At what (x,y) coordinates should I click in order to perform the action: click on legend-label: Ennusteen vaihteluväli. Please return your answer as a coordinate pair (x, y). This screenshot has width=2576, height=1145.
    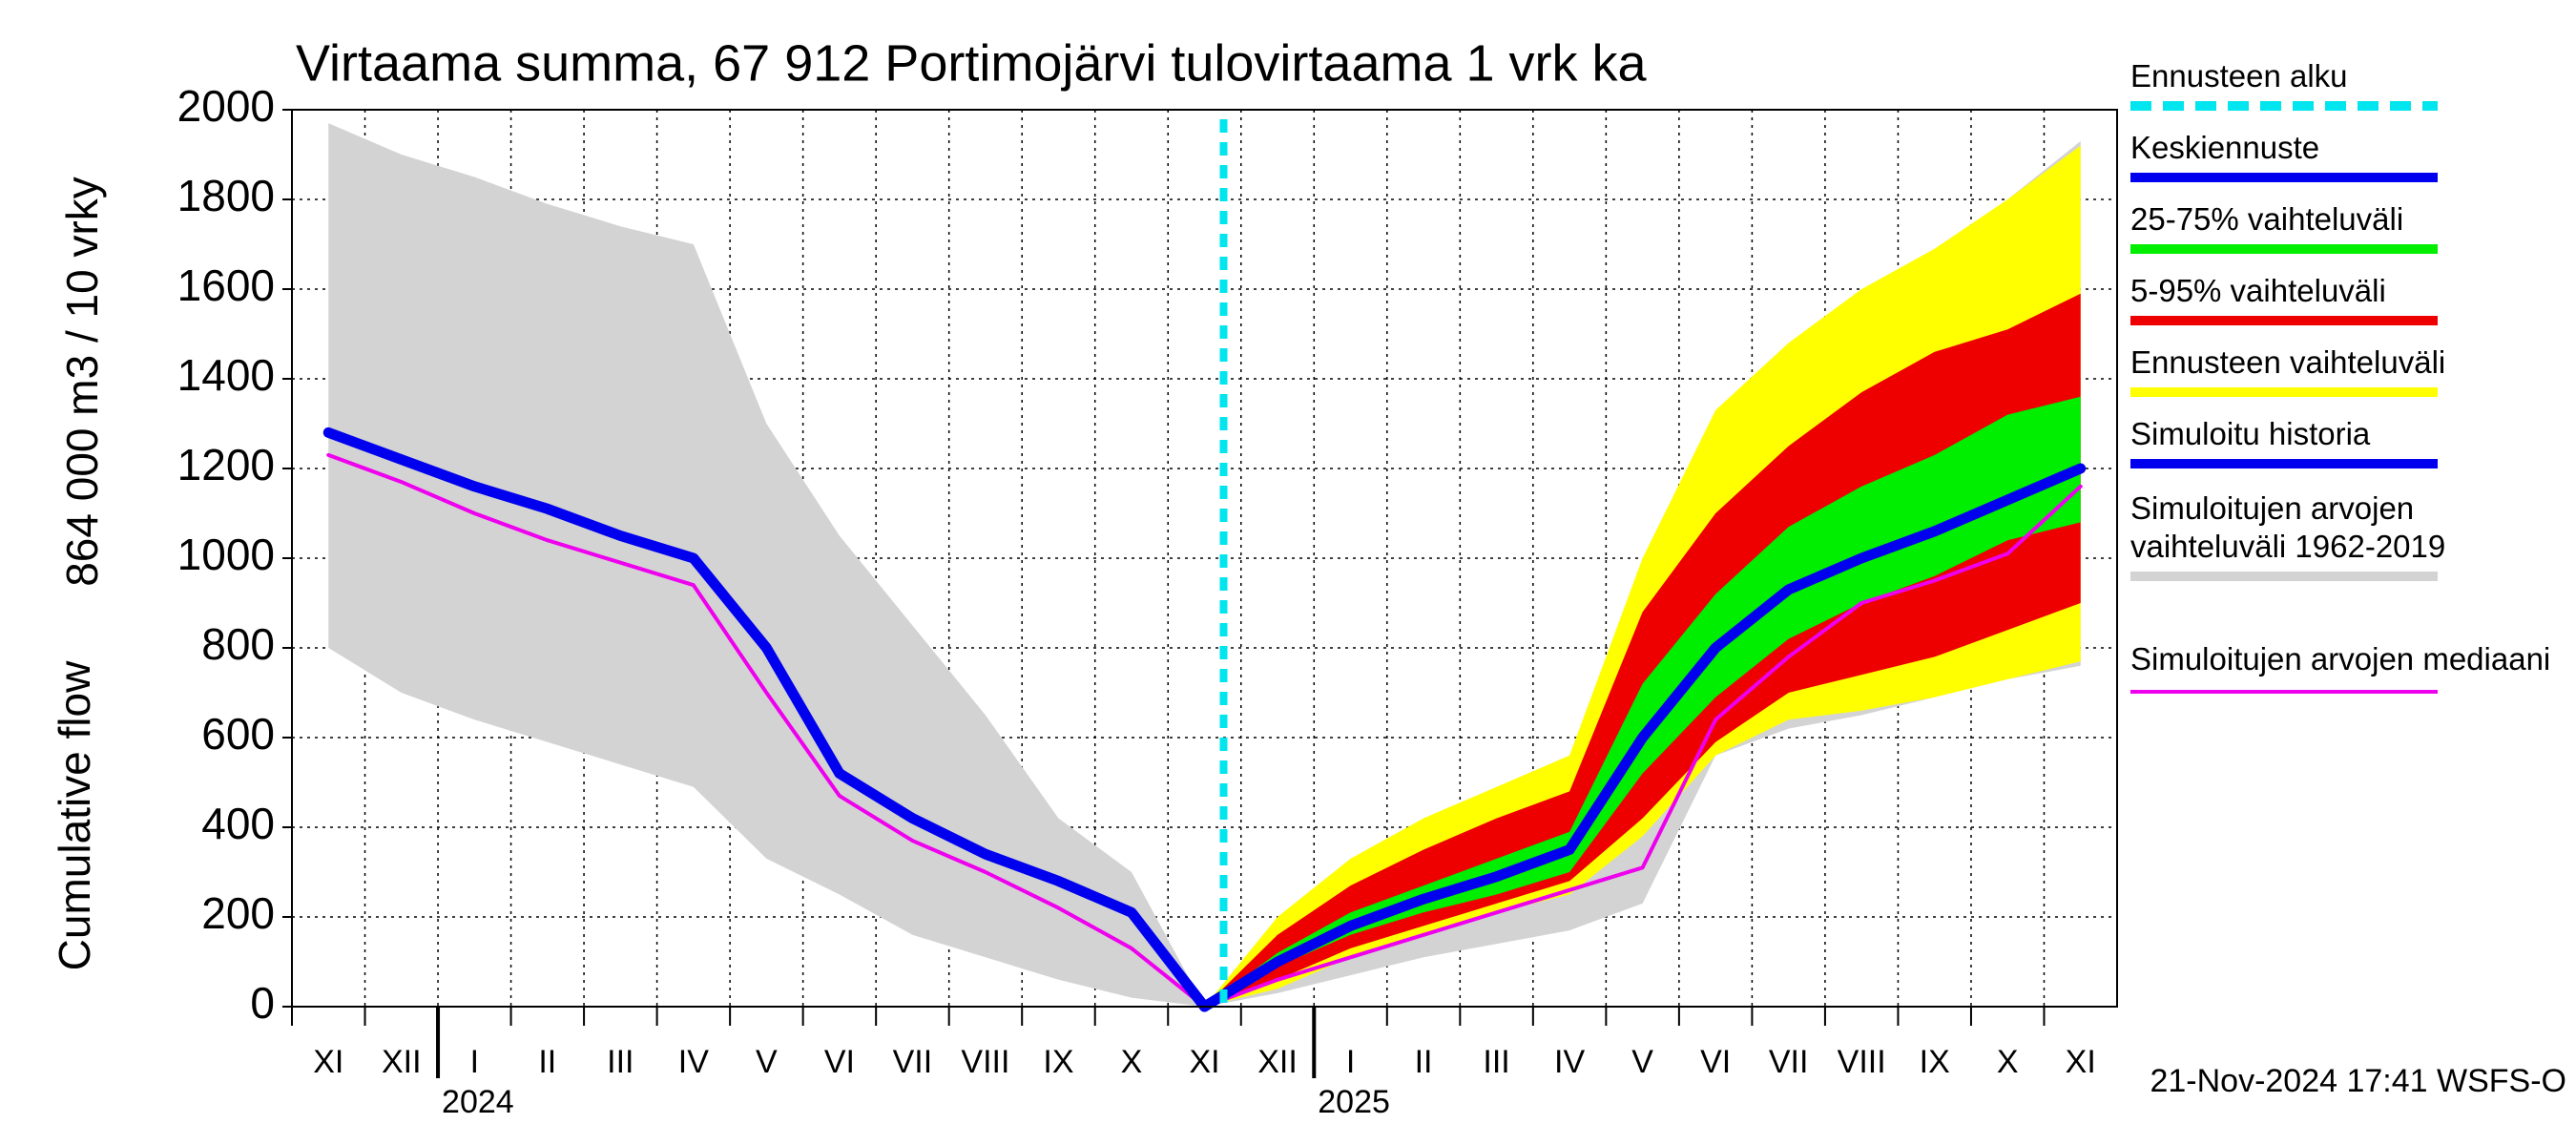
    Looking at the image, I should click on (2288, 362).